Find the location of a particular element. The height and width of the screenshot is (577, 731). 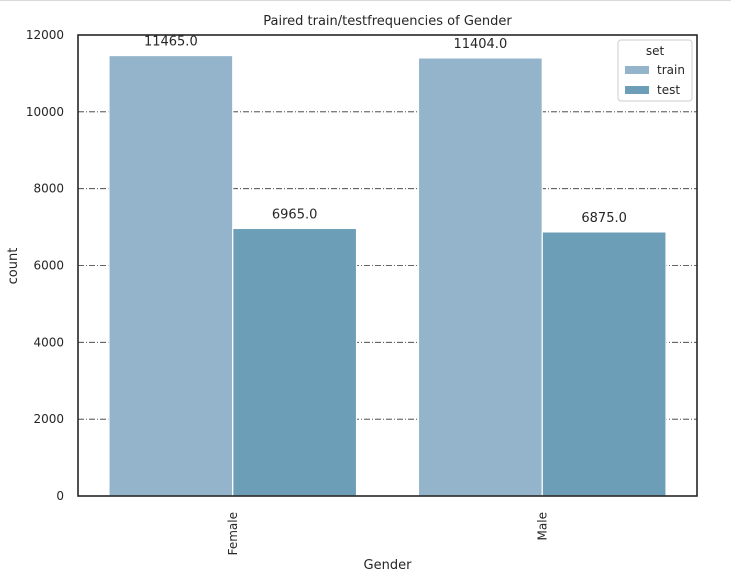

y-axis-ticks: 0 2000 4000 6000 8000 10000 12000 is located at coordinates (45, 265).